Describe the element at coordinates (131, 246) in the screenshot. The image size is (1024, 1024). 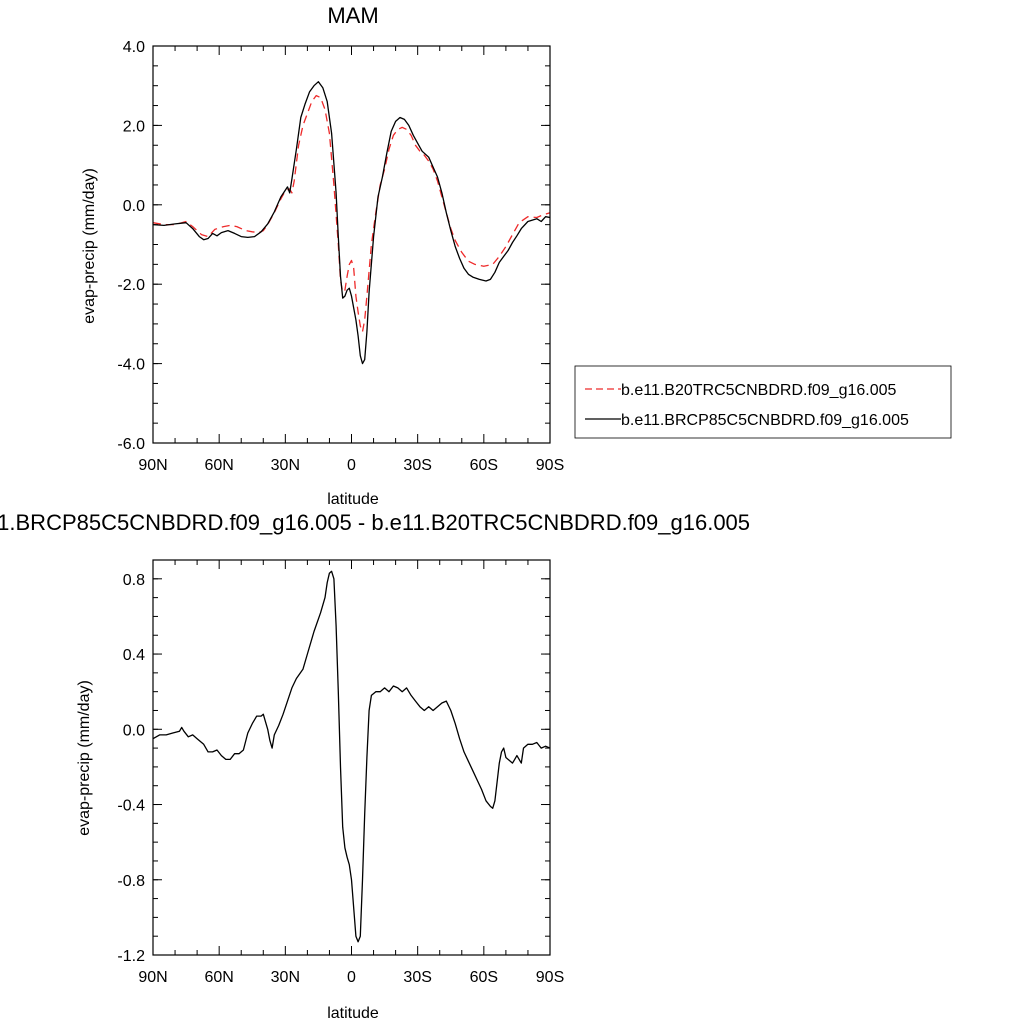
I see `y-tick-labels: 4.0 2.0 0.0 -2.0 -4.0 -6.0` at that location.